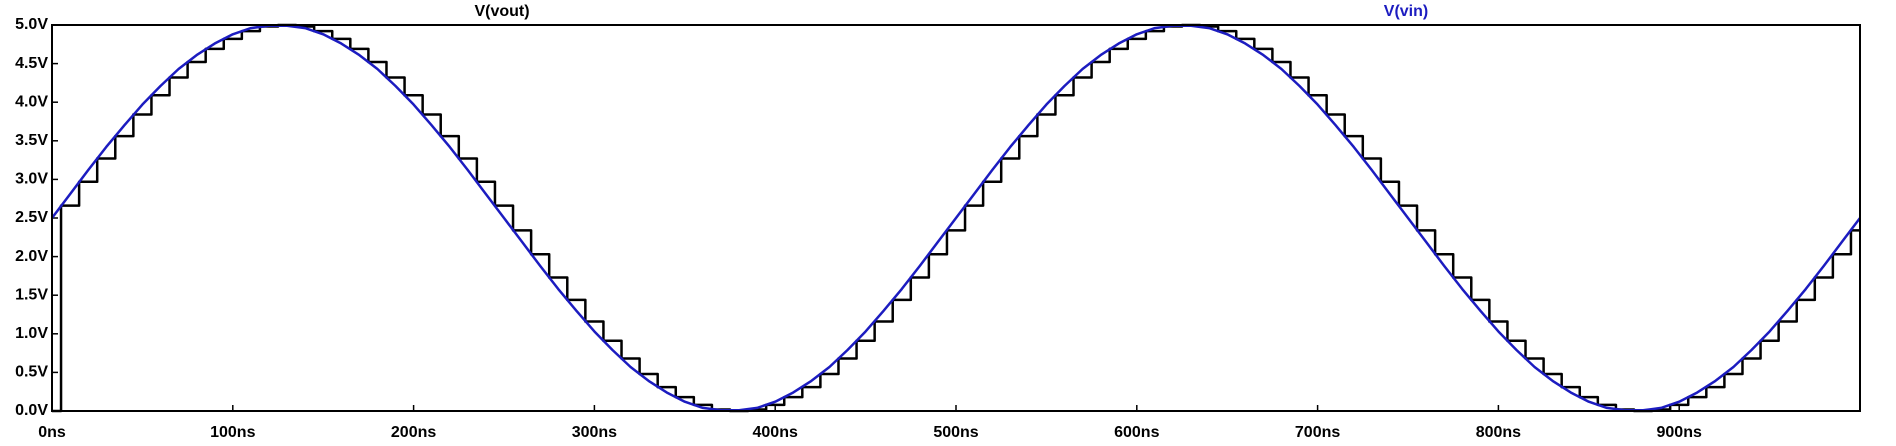 This screenshot has height=446, width=1896. I want to click on y-tick-label: 3.5V, so click(31, 140).